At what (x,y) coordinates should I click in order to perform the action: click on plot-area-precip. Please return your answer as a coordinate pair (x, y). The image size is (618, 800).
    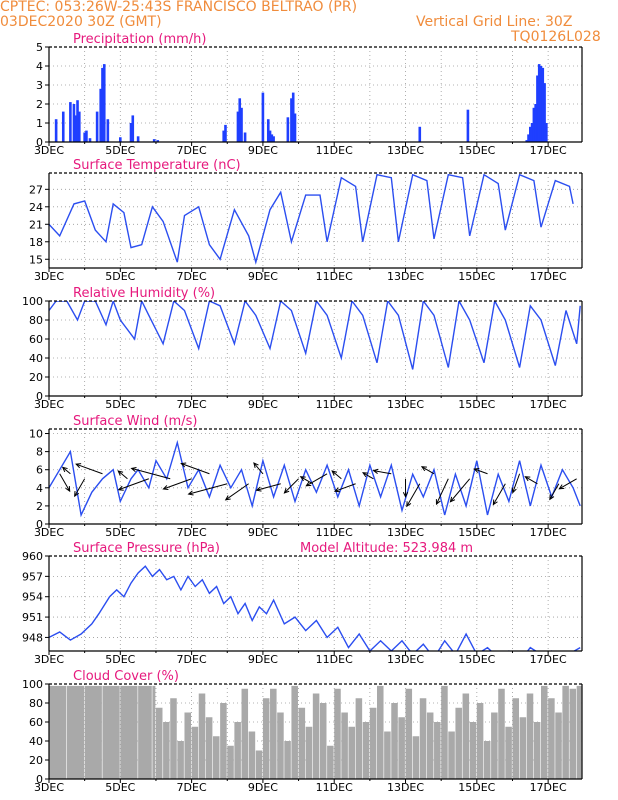
    Looking at the image, I should click on (301, 103).